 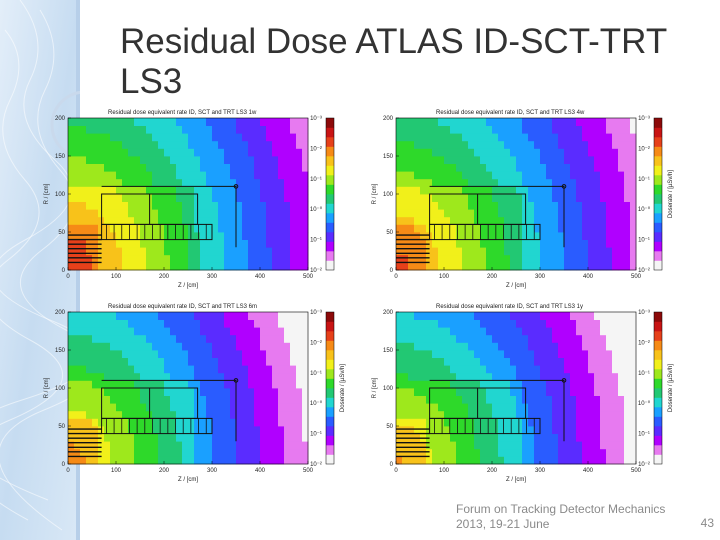 What do you see at coordinates (540, 277) in the screenshot?
I see `x-tick-label: 300` at bounding box center [540, 277].